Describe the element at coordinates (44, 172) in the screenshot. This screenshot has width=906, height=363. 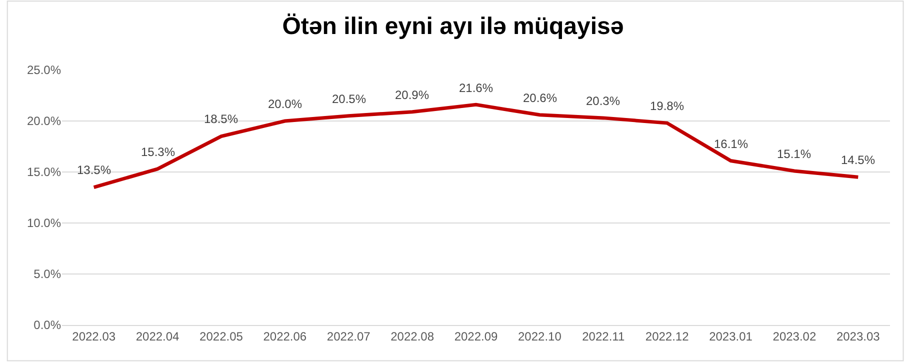
I see `y-tick-label: 15.0%` at that location.